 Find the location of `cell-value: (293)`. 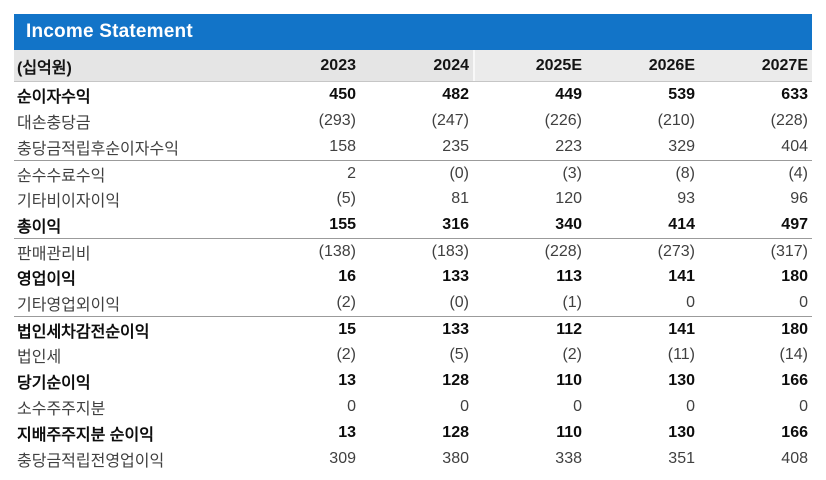

cell-value: (293) is located at coordinates (337, 120).